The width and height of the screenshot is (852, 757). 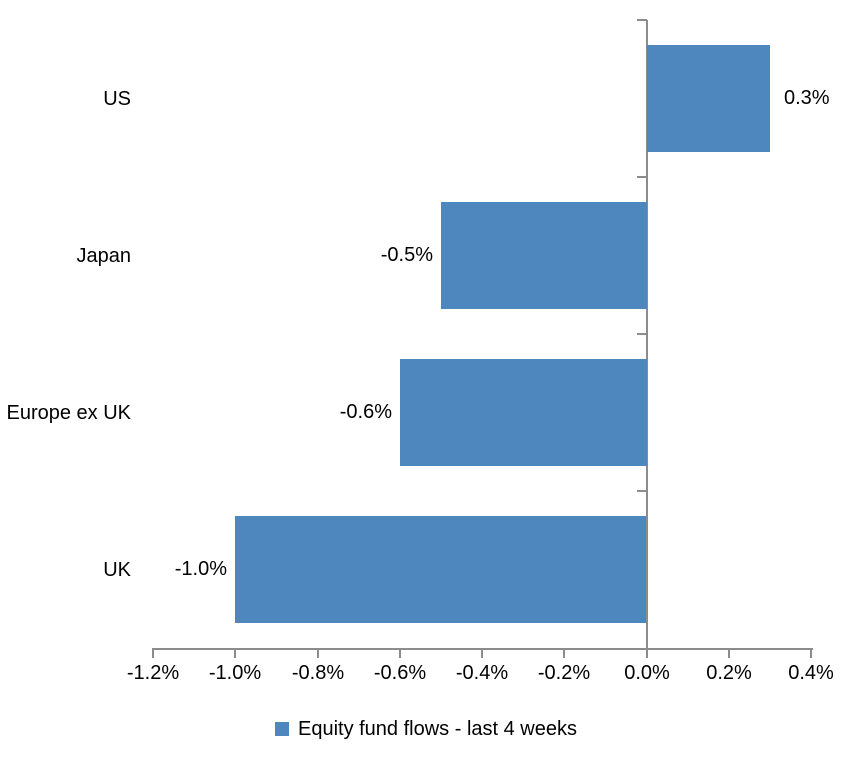 I want to click on category-label-us: US, so click(x=117, y=99).